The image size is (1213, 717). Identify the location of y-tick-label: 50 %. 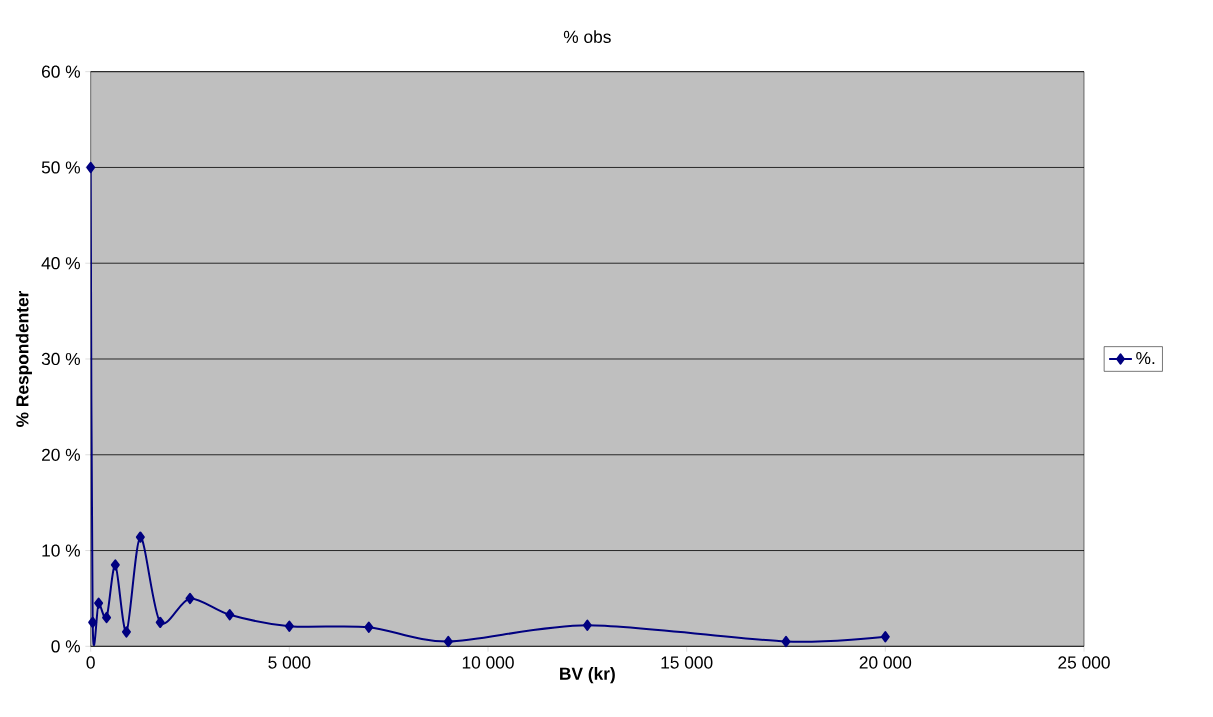
(61, 167).